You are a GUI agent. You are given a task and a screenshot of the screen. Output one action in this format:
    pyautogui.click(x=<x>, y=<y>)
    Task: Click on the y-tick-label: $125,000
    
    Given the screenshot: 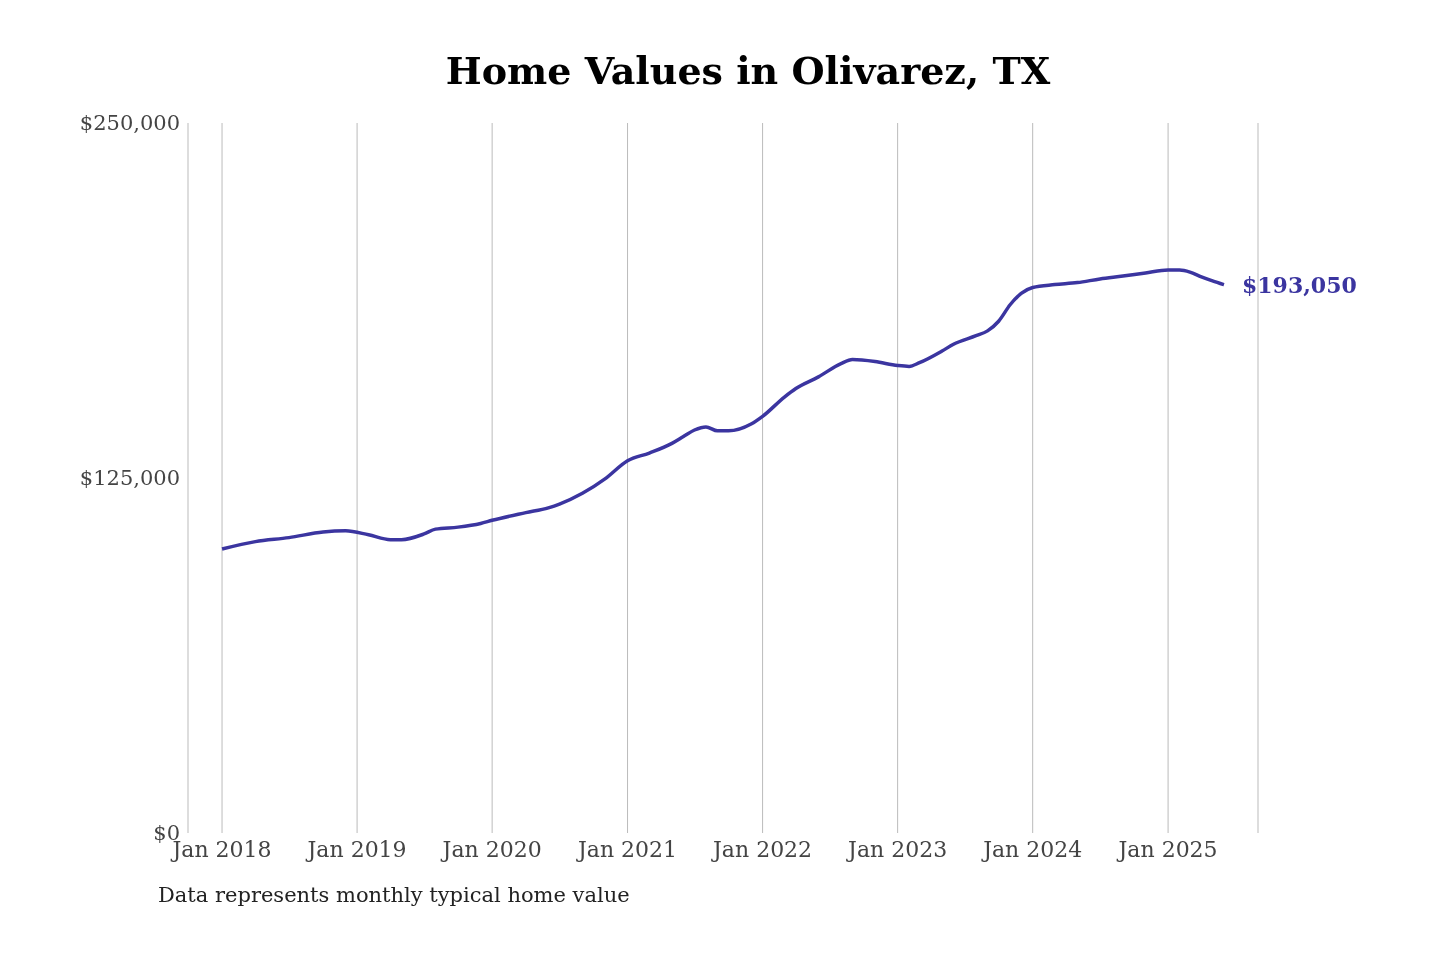 What is the action you would take?
    pyautogui.click(x=129, y=478)
    